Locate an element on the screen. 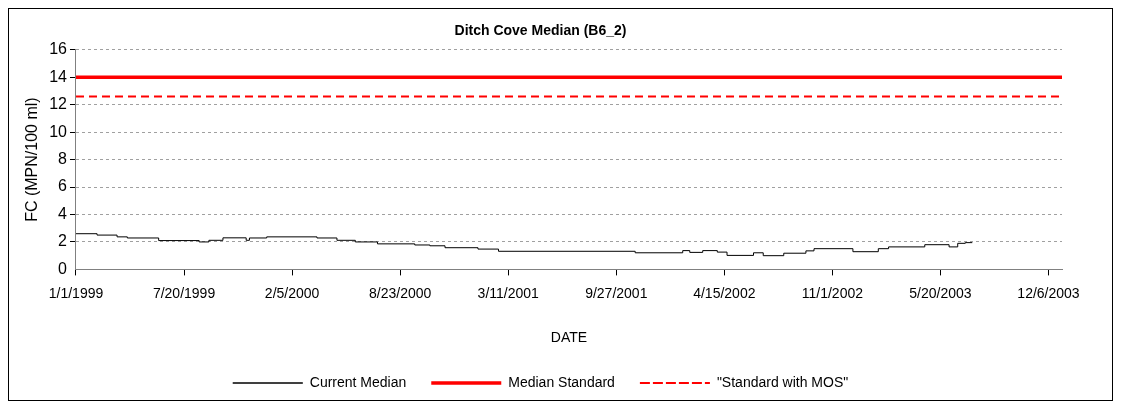 The height and width of the screenshot is (411, 1123). x-tick-label: 9/27/2001 is located at coordinates (616, 292).